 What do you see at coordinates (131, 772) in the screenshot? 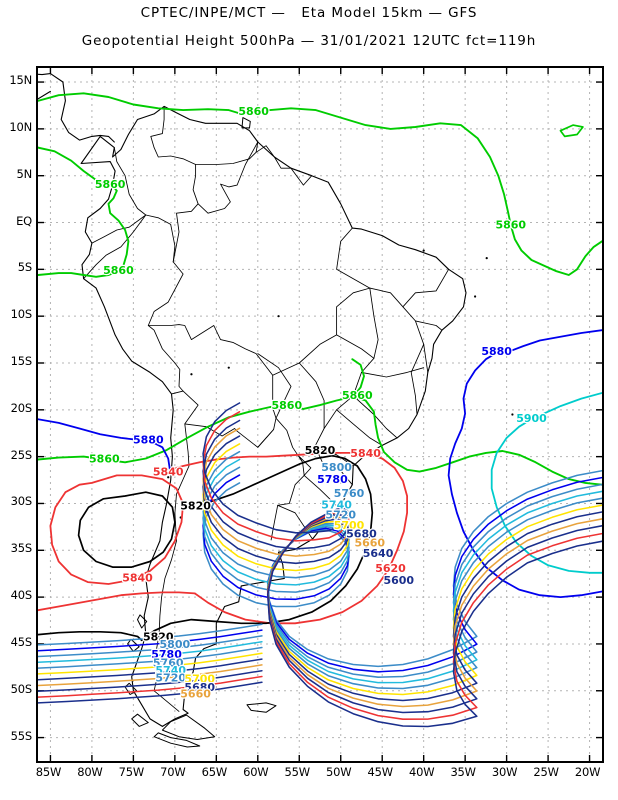
I see `x-tick-label: 75W` at bounding box center [131, 772].